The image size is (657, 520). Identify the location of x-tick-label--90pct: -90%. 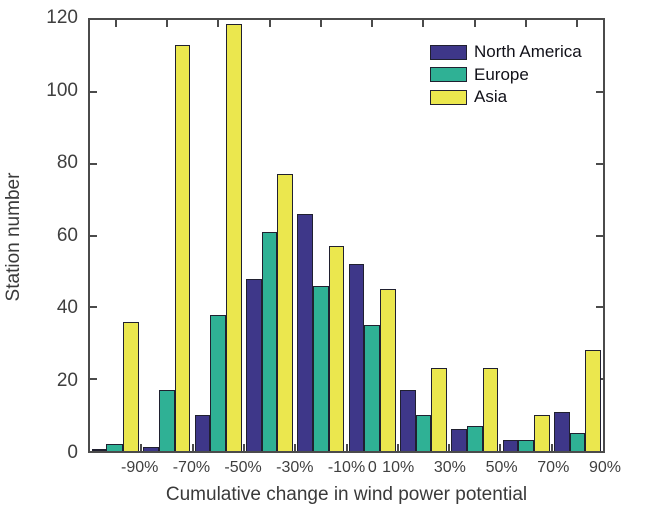
(140, 467).